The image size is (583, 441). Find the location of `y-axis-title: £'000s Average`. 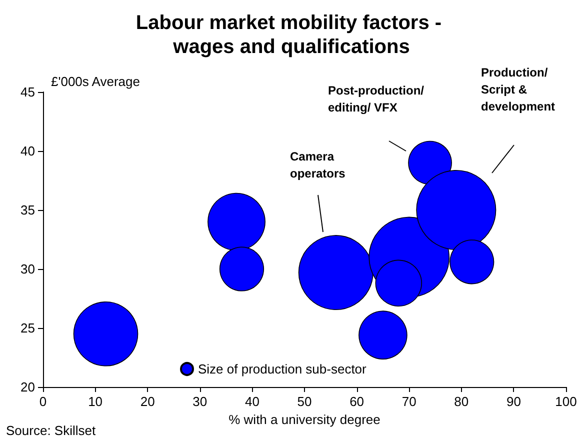

y-axis-title: £'000s Average is located at coordinates (95, 81).